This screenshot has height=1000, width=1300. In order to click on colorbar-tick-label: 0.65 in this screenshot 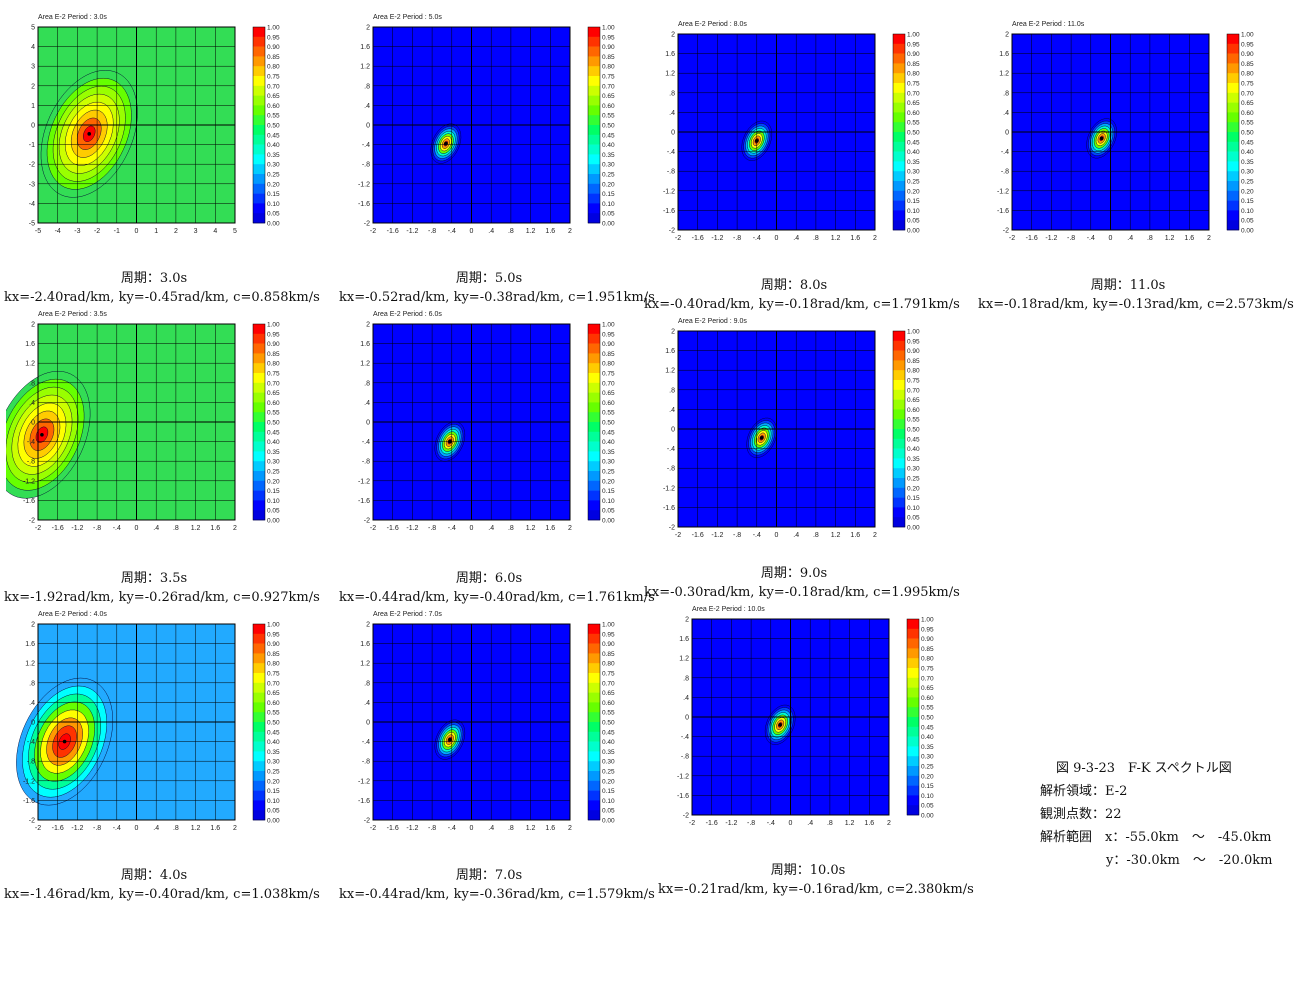, I will do `click(913, 400)`.